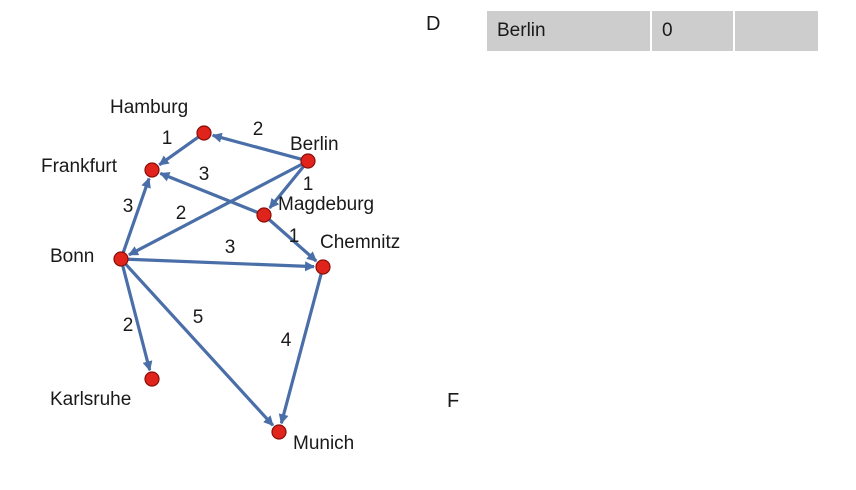 Image resolution: width=856 pixels, height=490 pixels. Describe the element at coordinates (453, 401) in the screenshot. I see `label-f: F` at that location.